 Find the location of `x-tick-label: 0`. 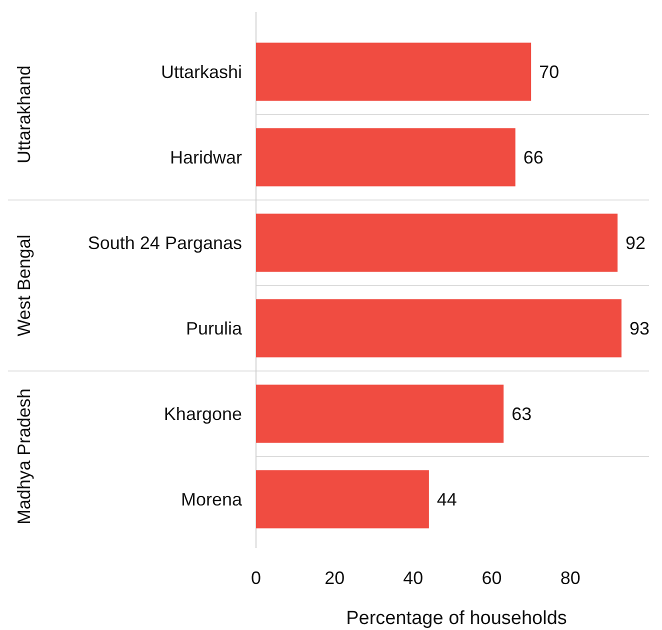

x-tick-label: 0 is located at coordinates (256, 578).